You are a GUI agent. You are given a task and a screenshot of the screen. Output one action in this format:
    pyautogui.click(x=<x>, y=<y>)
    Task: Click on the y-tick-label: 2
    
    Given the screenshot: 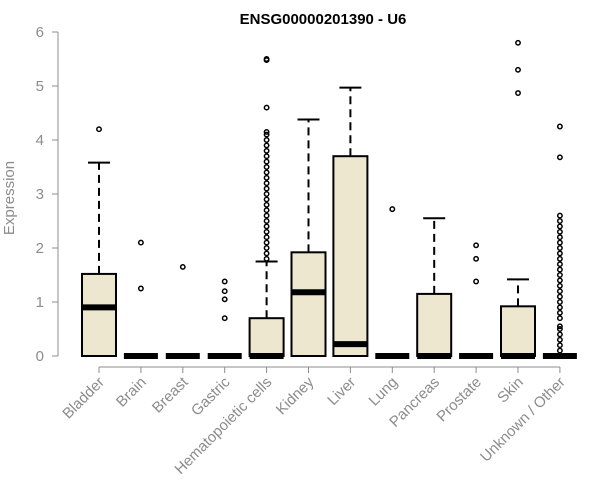 What is the action you would take?
    pyautogui.click(x=40, y=248)
    